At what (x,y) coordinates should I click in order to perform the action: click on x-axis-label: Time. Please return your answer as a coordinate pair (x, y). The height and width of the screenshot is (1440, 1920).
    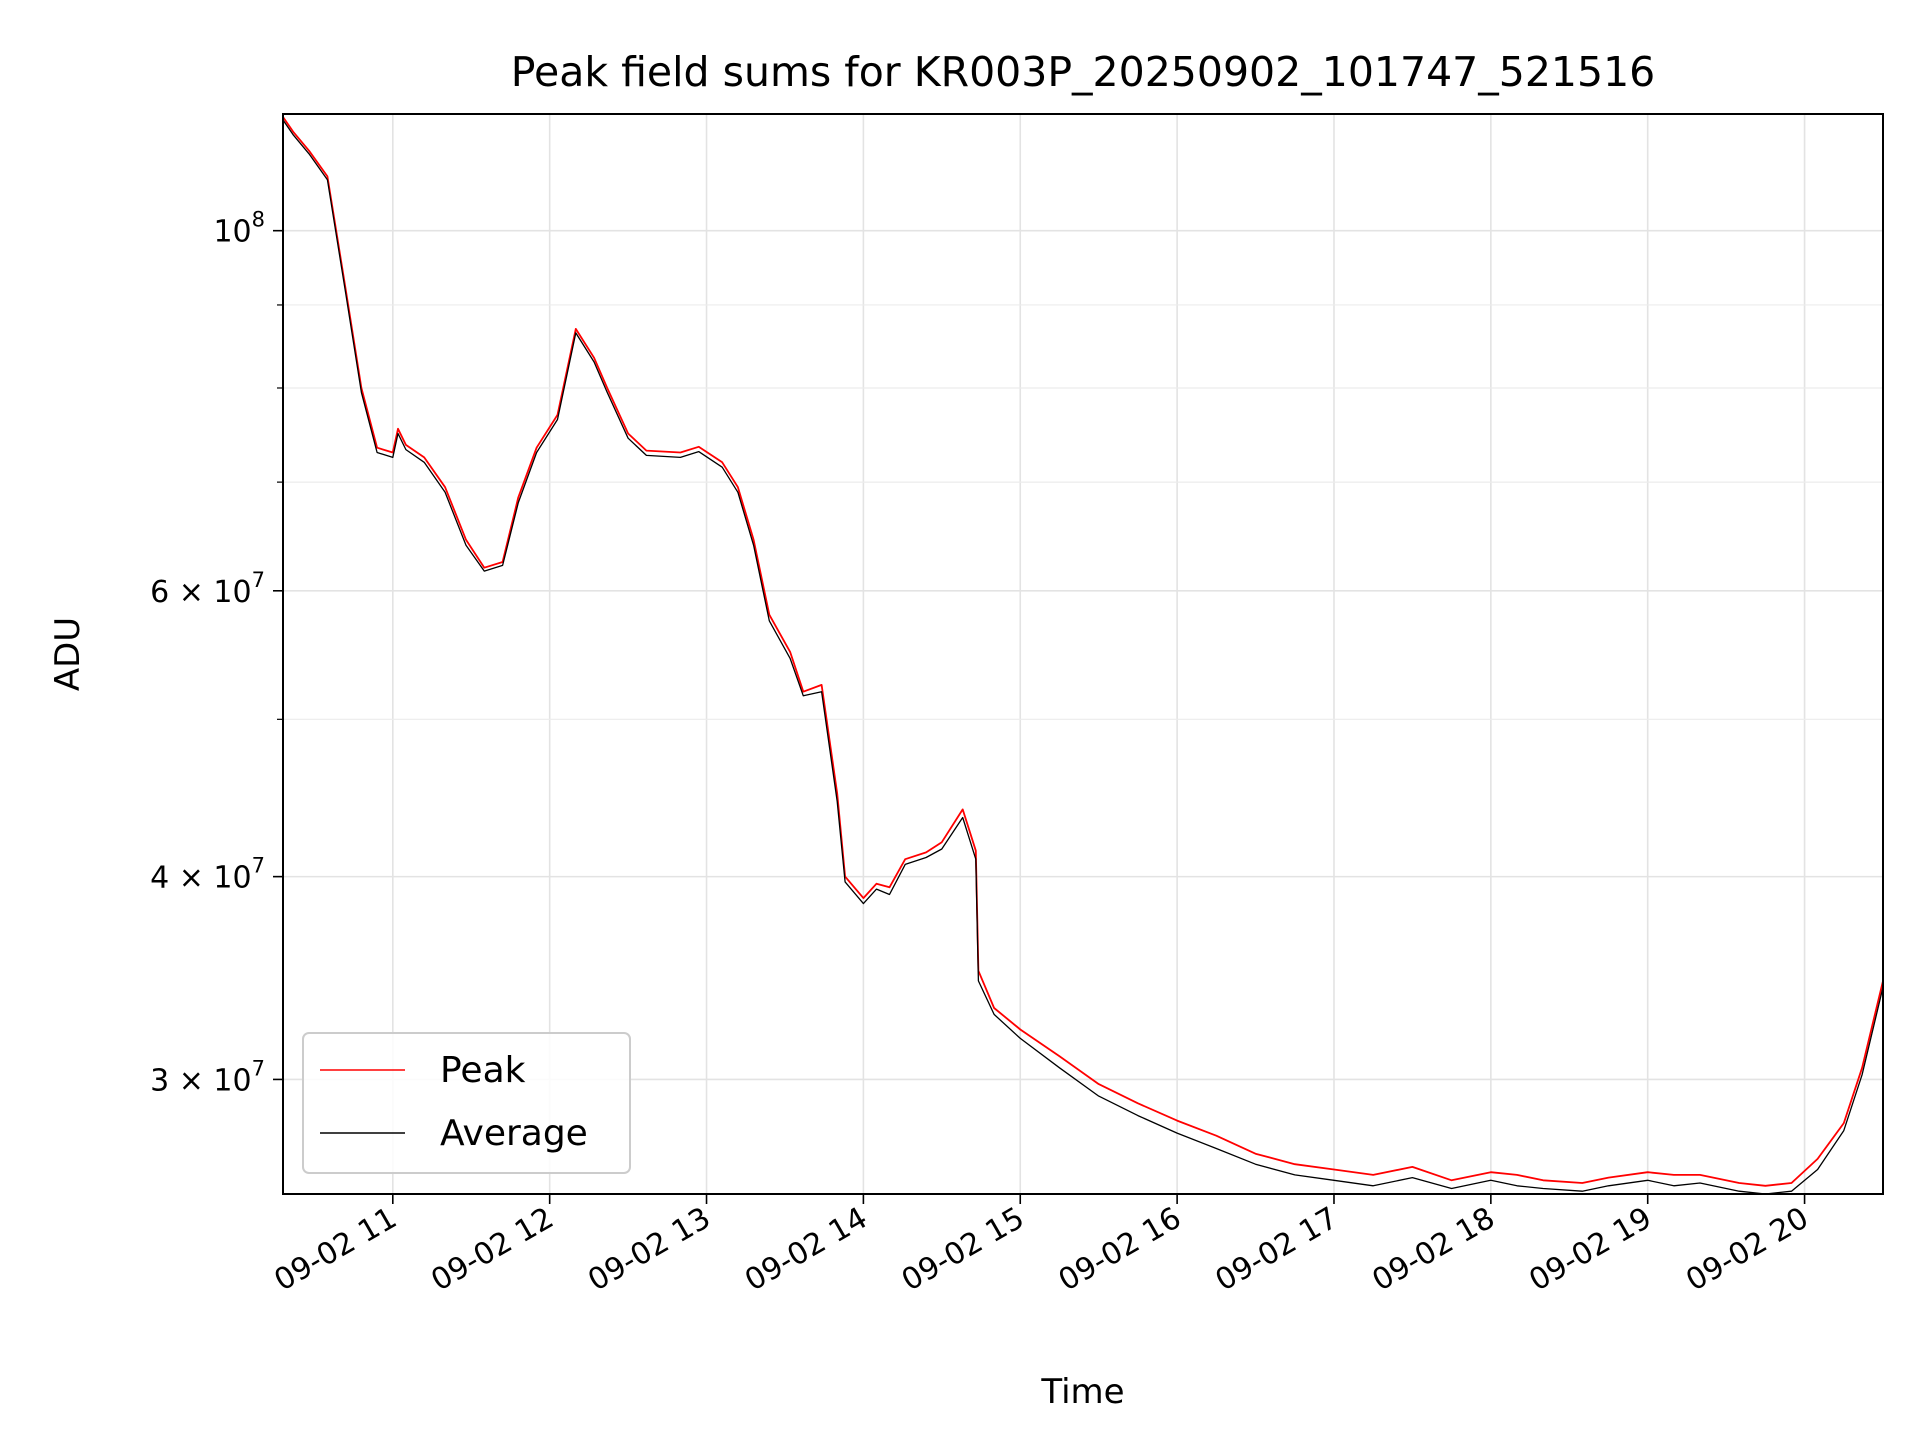
    Looking at the image, I should click on (1082, 1392).